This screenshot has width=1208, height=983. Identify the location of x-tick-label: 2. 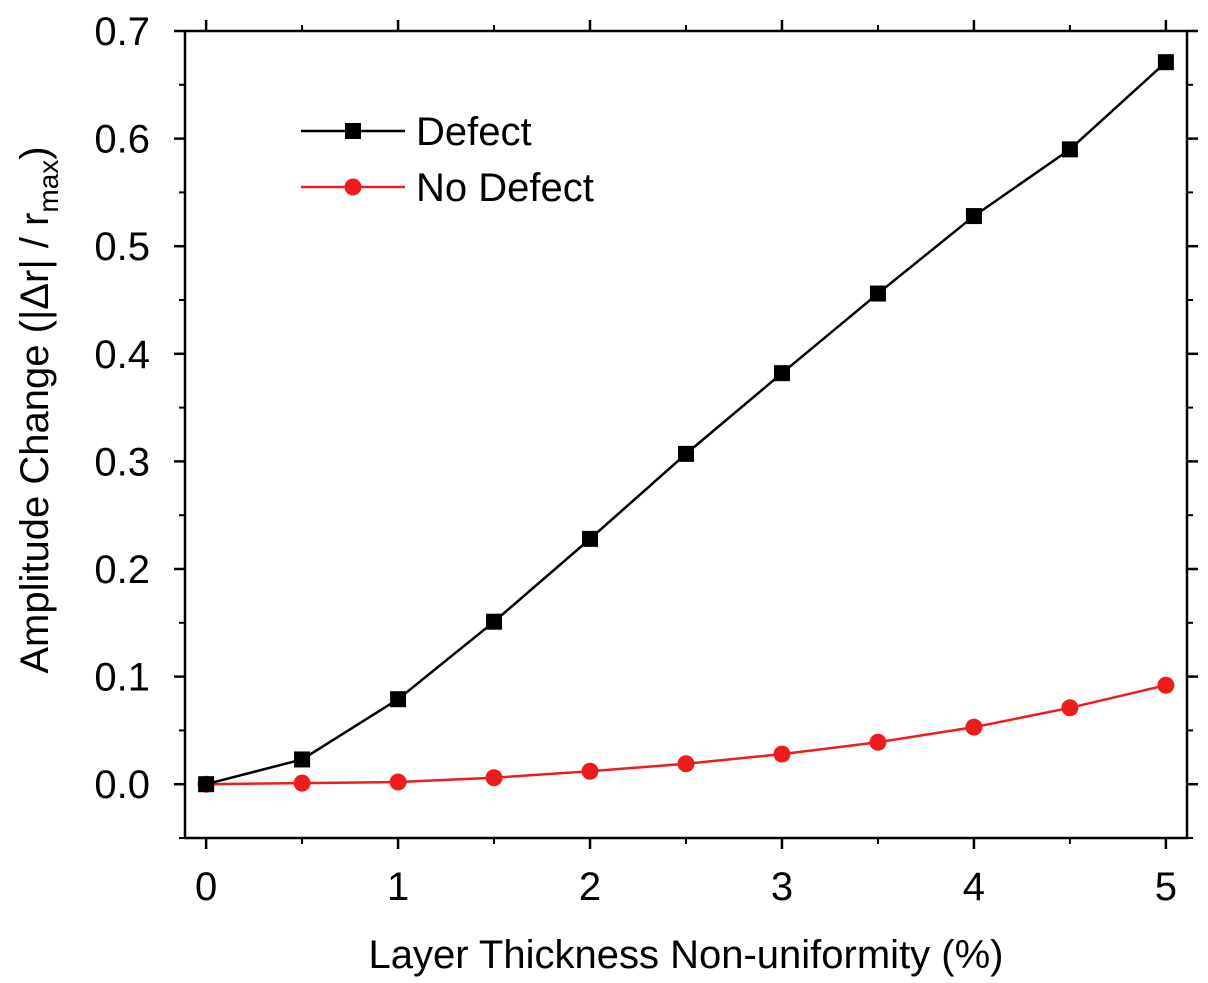
(590, 887).